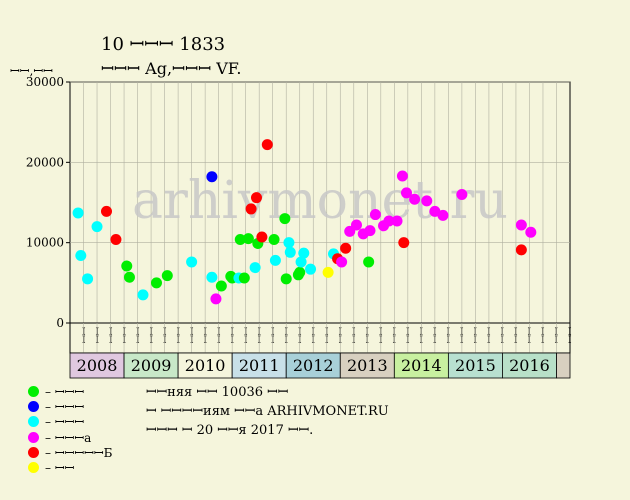 The width and height of the screenshot is (630, 500). I want to click on note-average: ꟷꟷняя ꟷꟷ 10036 ꟷꟷ, so click(217, 392).